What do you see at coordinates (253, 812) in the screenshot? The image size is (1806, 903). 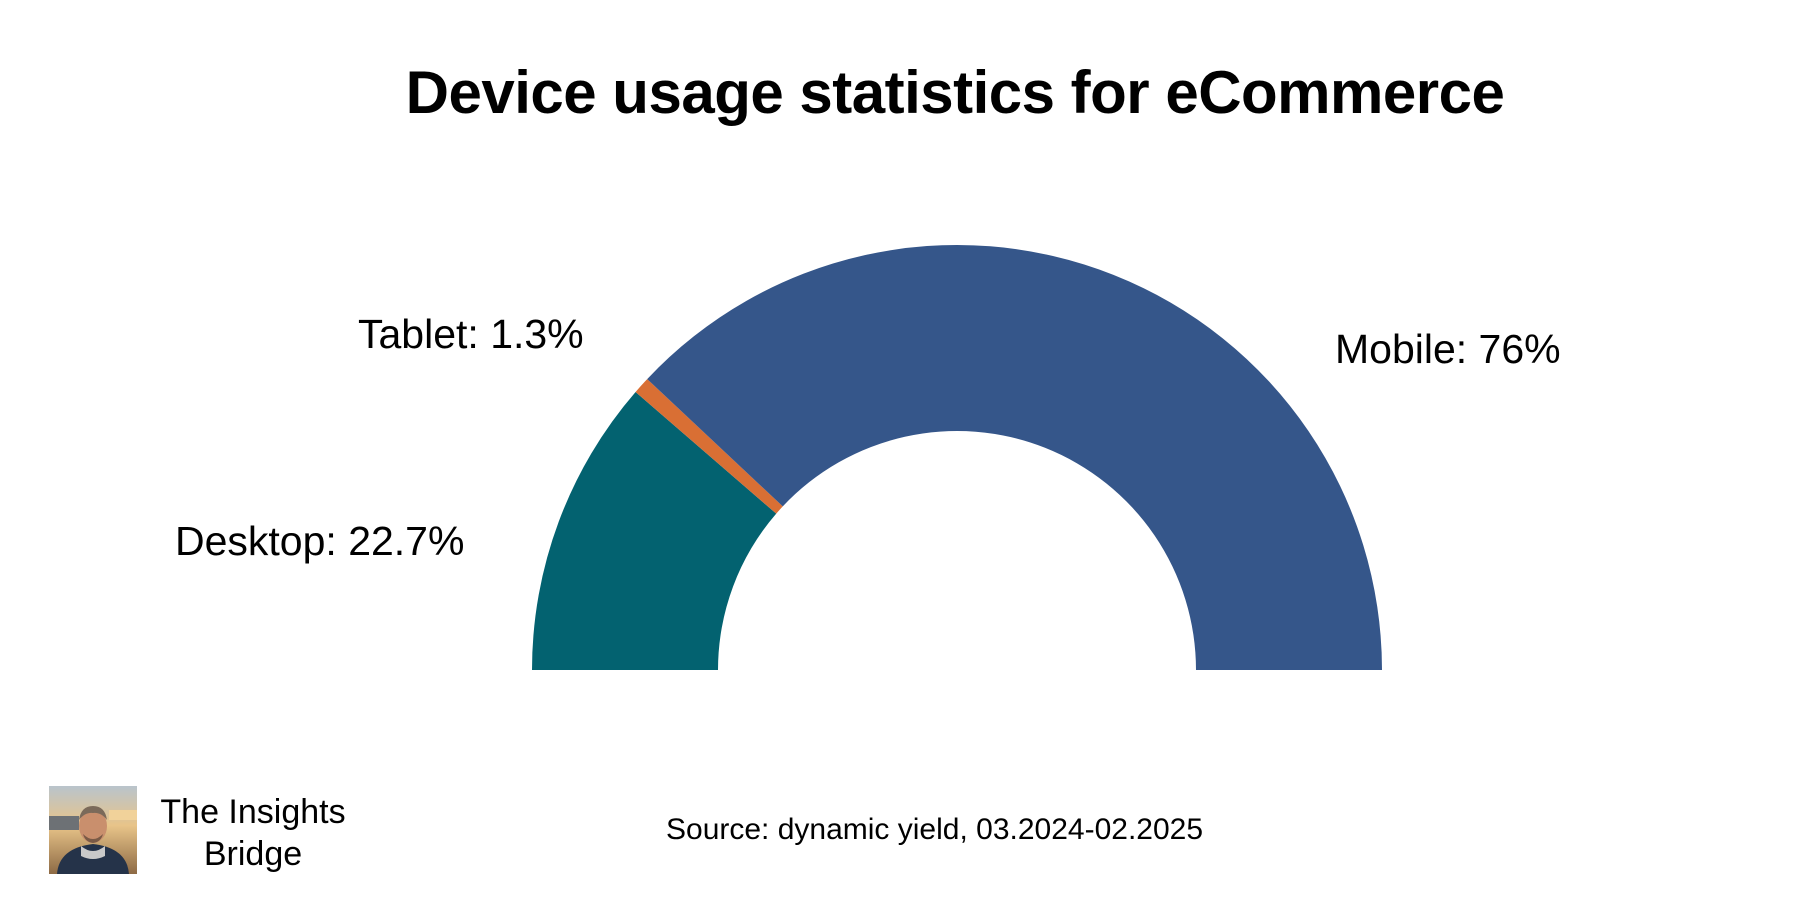 I see `brand-name-line1: The Insights` at bounding box center [253, 812].